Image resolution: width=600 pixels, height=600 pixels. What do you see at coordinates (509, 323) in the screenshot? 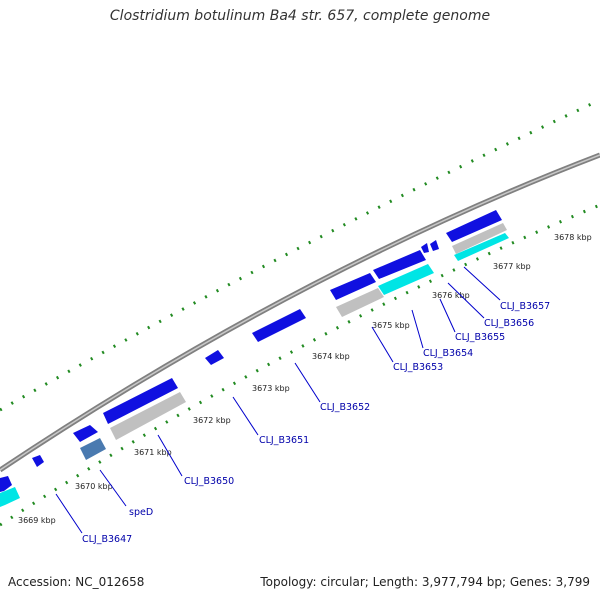
I see `gene-label: CLJ_B3656` at bounding box center [509, 323].